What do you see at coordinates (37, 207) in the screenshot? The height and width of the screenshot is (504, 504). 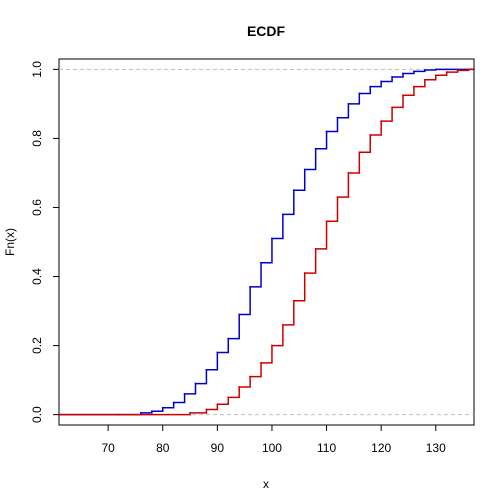 I see `y-tick-label: 0.6` at bounding box center [37, 207].